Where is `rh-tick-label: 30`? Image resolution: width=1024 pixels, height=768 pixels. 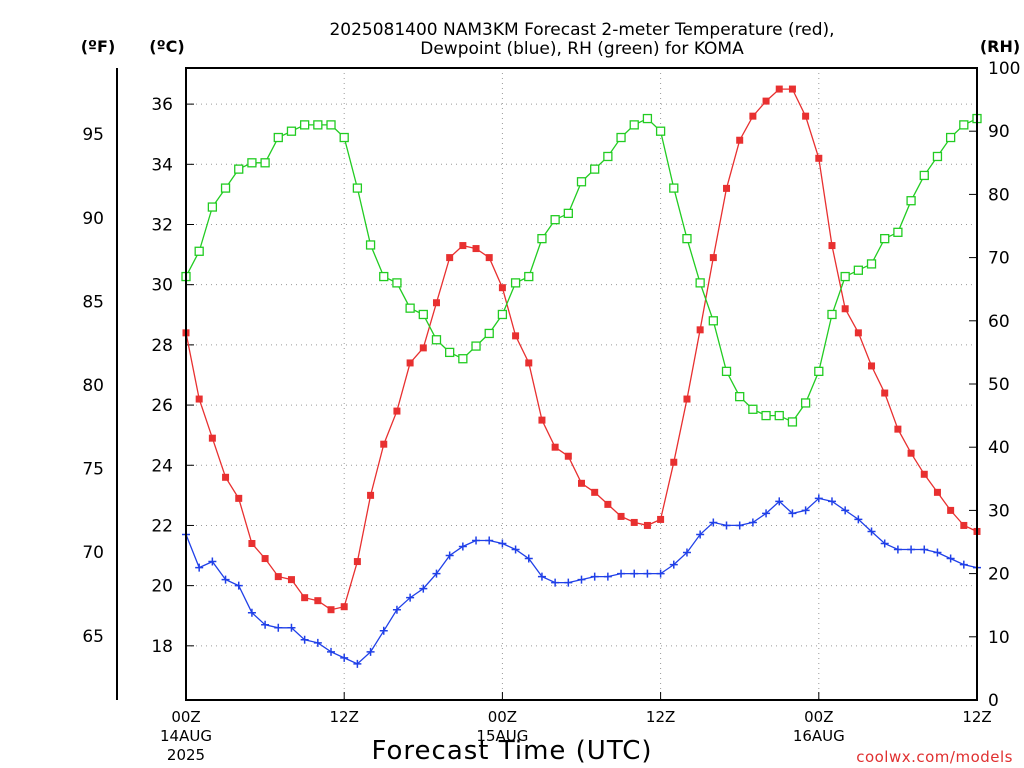 rh-tick-label: 30 is located at coordinates (999, 511).